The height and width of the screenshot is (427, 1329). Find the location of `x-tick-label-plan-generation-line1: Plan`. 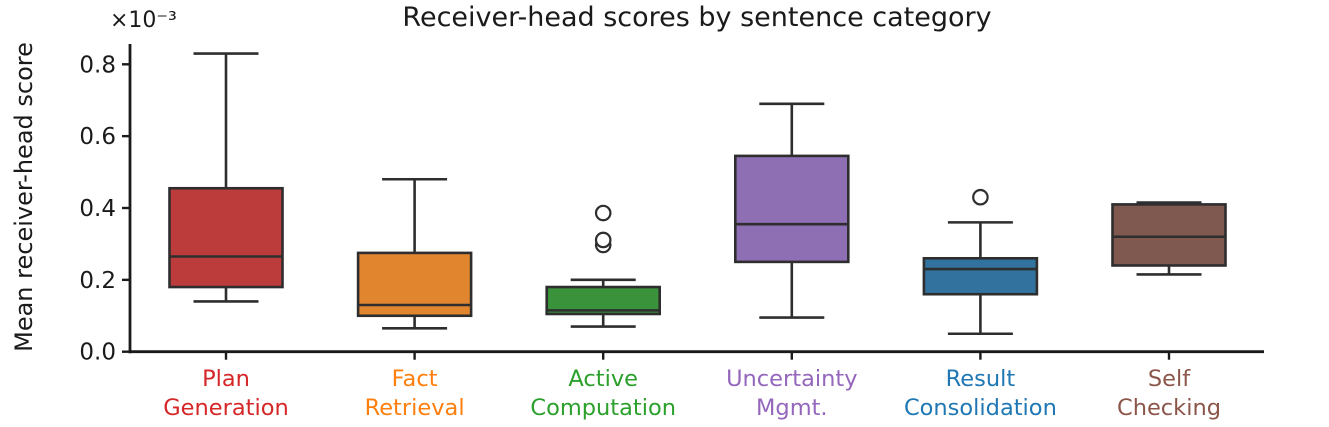

x-tick-label-plan-generation-line1: Plan is located at coordinates (226, 379).